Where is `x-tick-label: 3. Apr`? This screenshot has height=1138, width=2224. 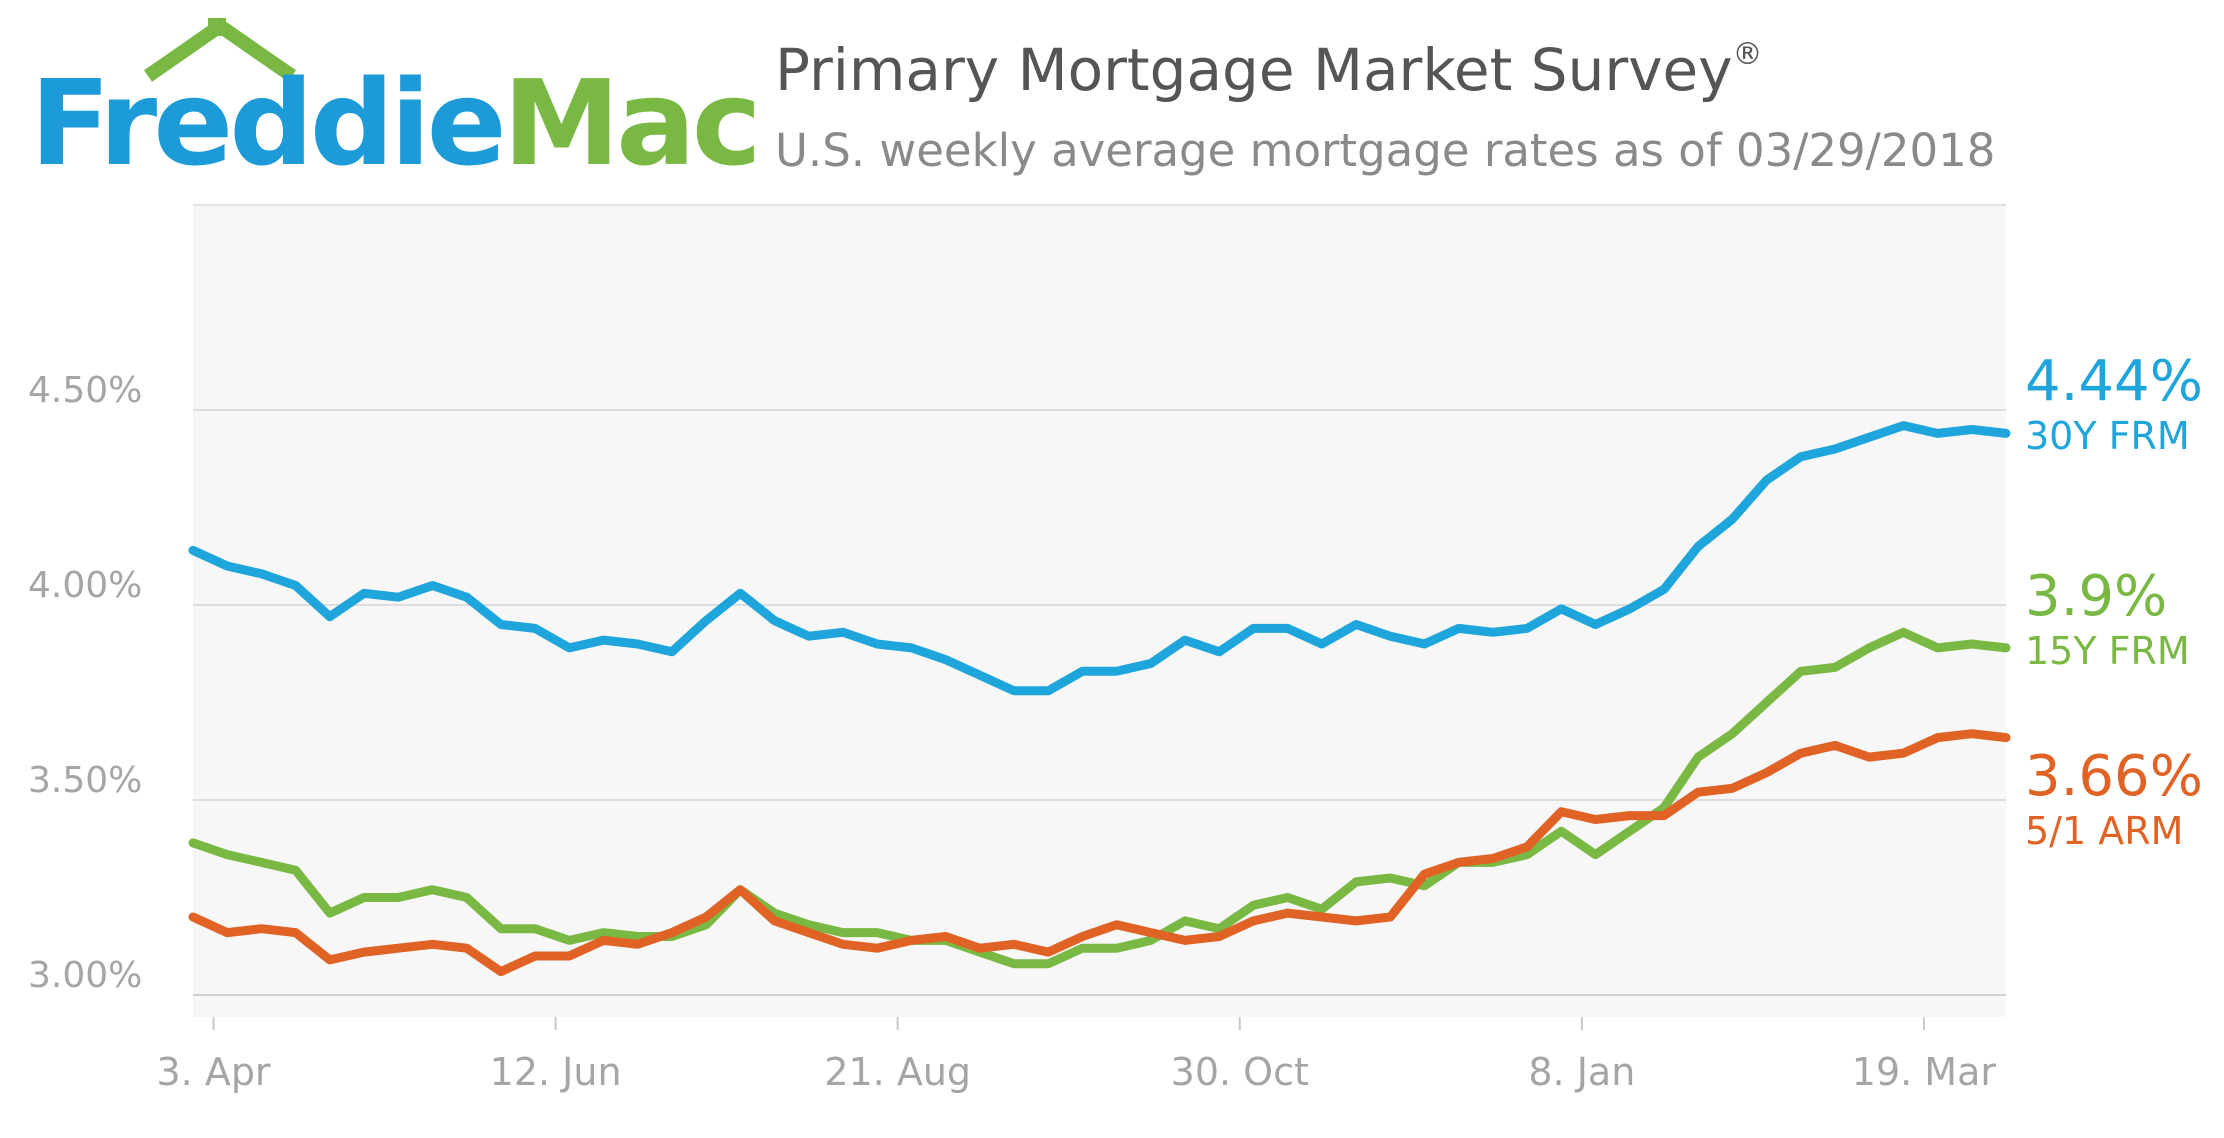
x-tick-label: 3. Apr is located at coordinates (213, 1072).